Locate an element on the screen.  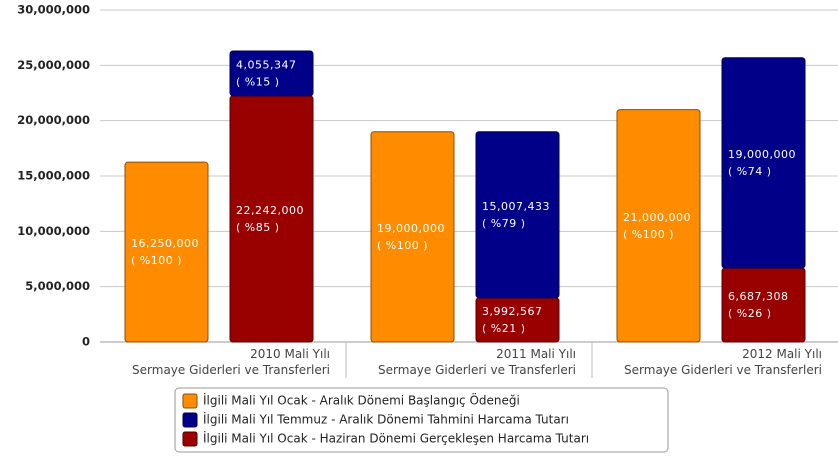
value-label: 16,250,000( %100 ) is located at coordinates (165, 252).